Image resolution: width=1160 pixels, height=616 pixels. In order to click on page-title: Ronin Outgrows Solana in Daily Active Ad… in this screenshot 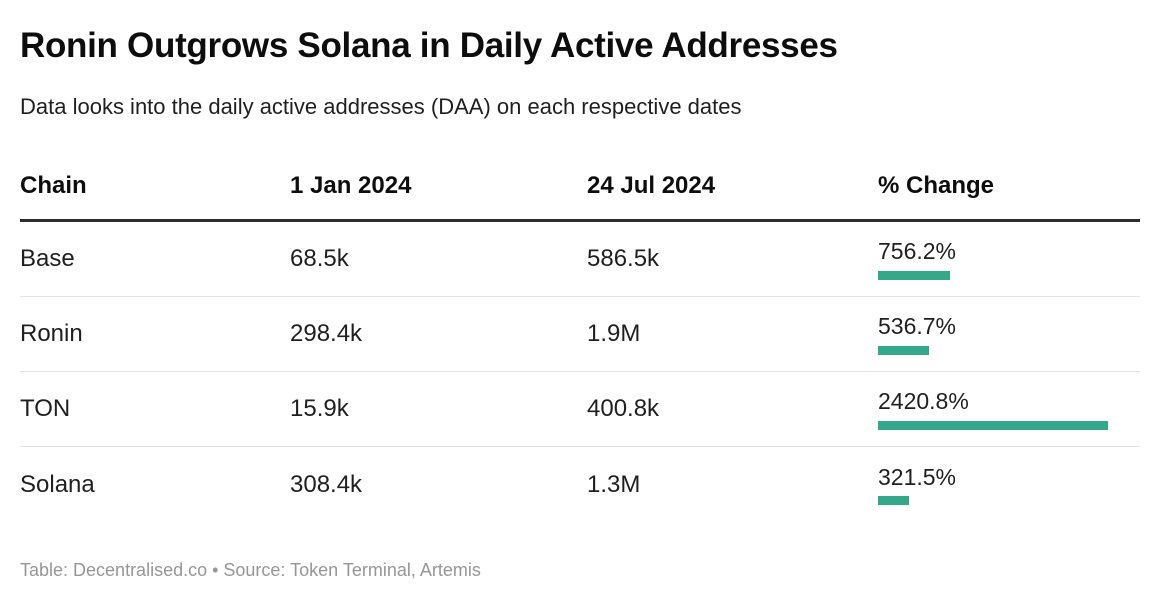, I will do `click(429, 45)`.